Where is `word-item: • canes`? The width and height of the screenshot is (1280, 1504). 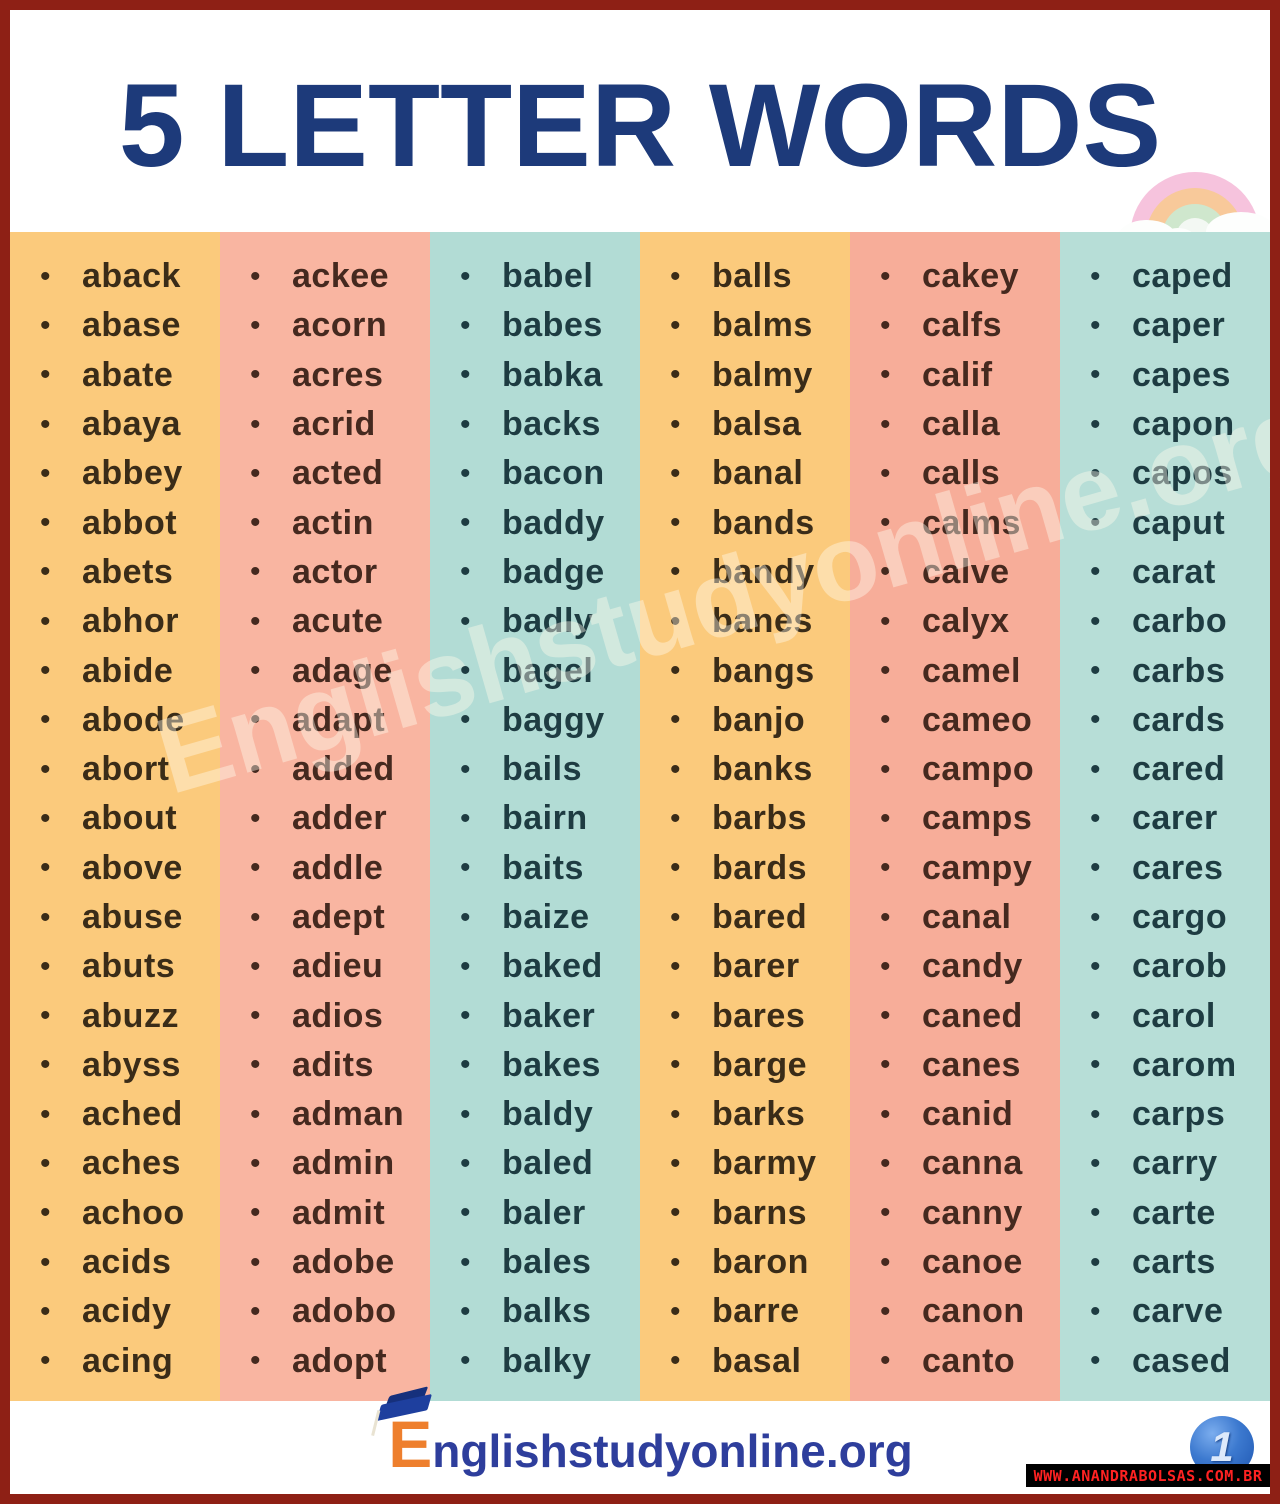
word-item: • canes is located at coordinates (970, 1065).